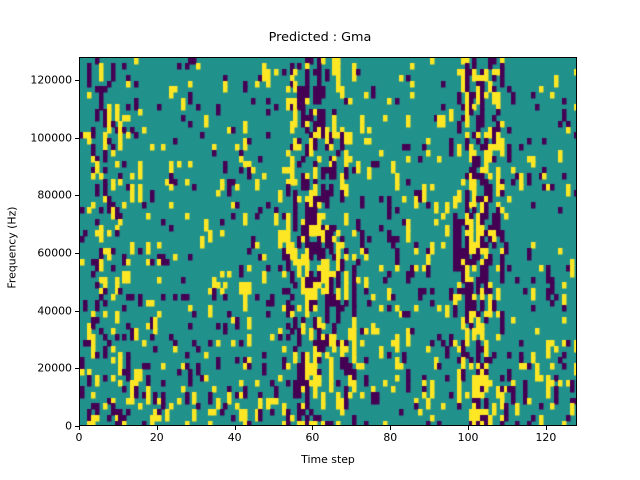 The image size is (640, 480). I want to click on x-tick-label: 80, so click(390, 437).